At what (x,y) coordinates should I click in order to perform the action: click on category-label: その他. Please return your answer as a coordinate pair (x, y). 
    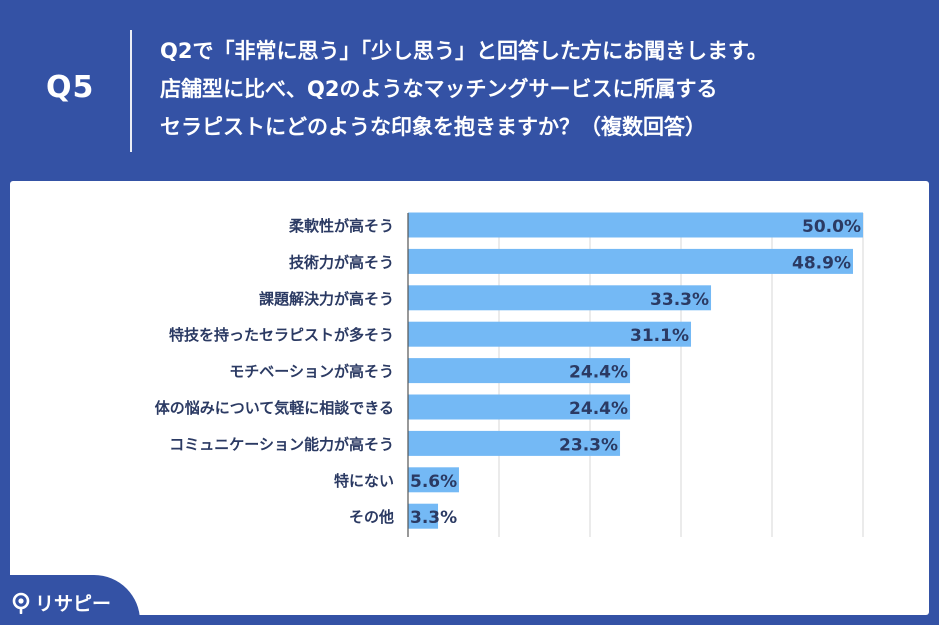
    Looking at the image, I should click on (371, 517).